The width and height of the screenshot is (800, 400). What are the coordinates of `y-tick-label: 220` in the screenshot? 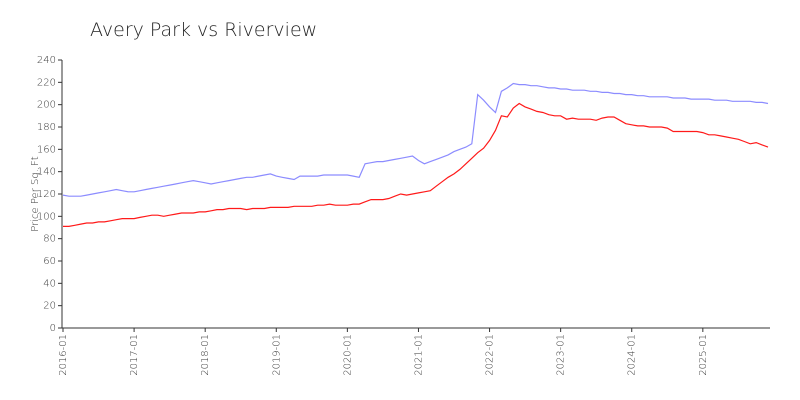 It's located at (46, 82).